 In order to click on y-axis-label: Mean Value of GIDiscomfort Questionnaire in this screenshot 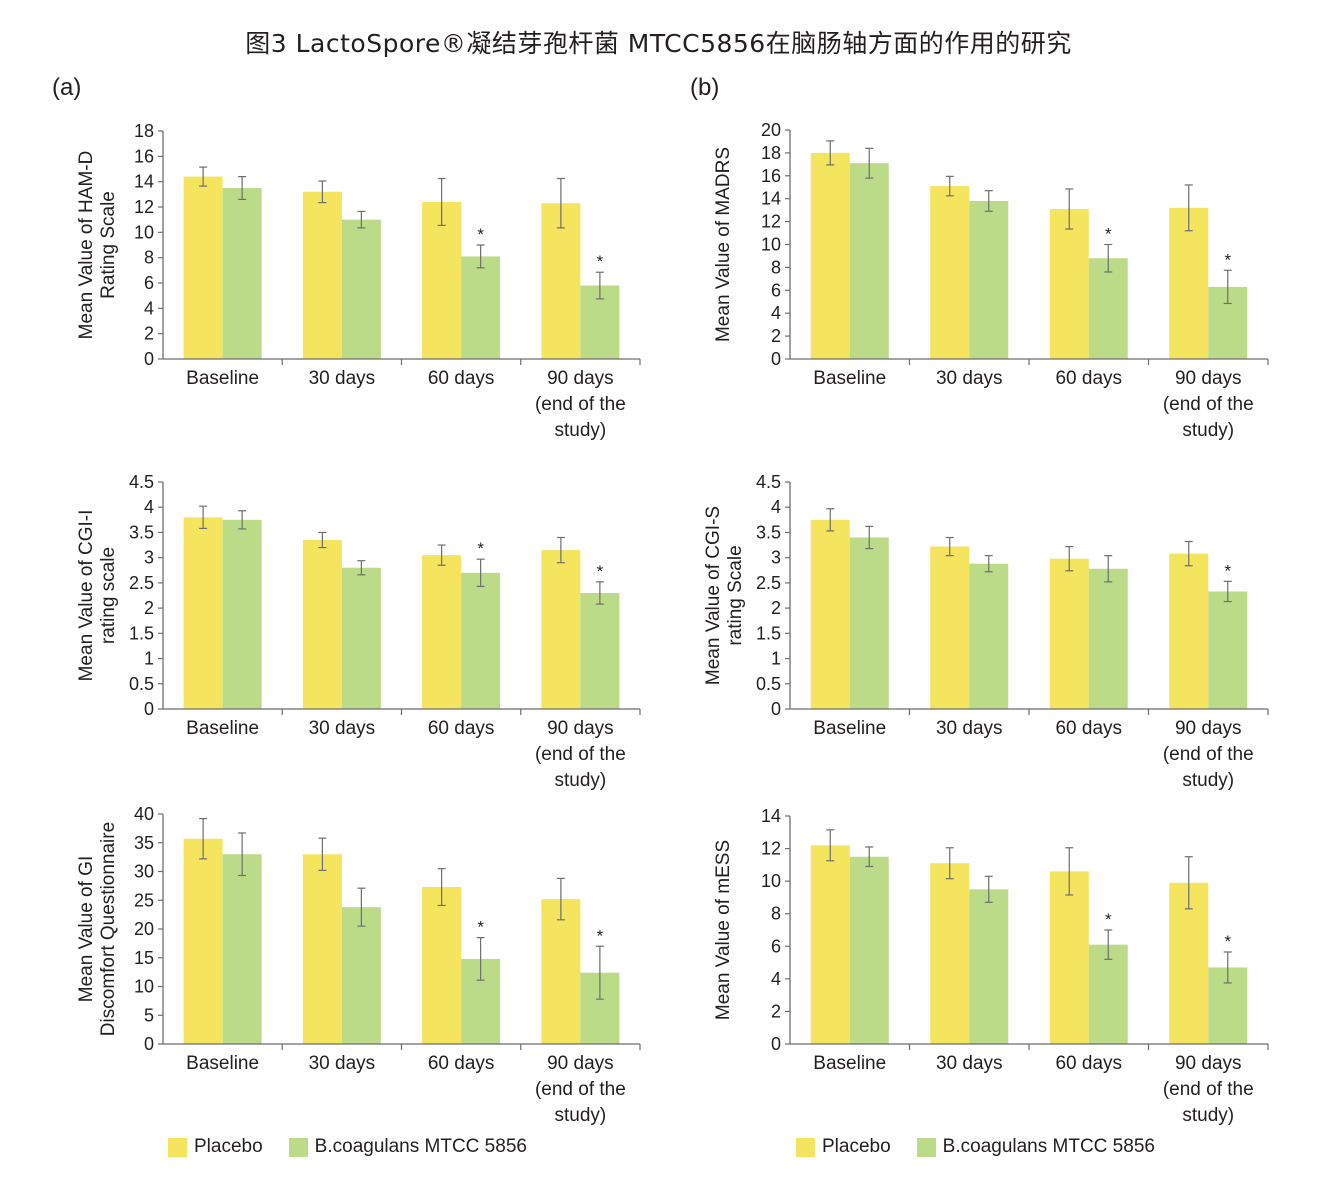, I will do `click(97, 929)`.